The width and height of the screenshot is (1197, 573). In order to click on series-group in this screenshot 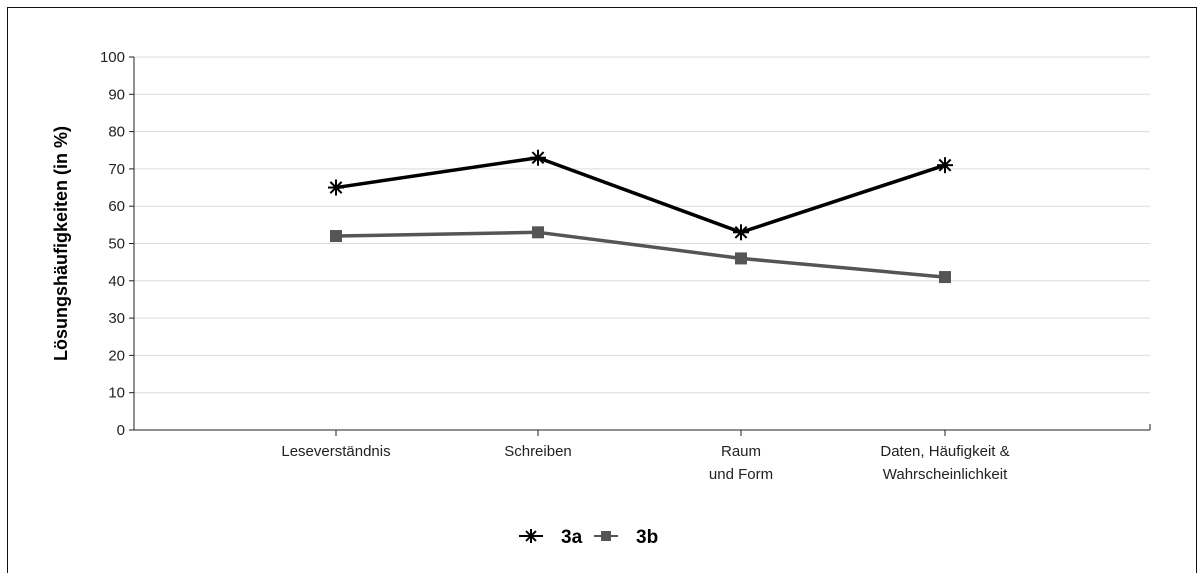, I will do `click(640, 216)`.